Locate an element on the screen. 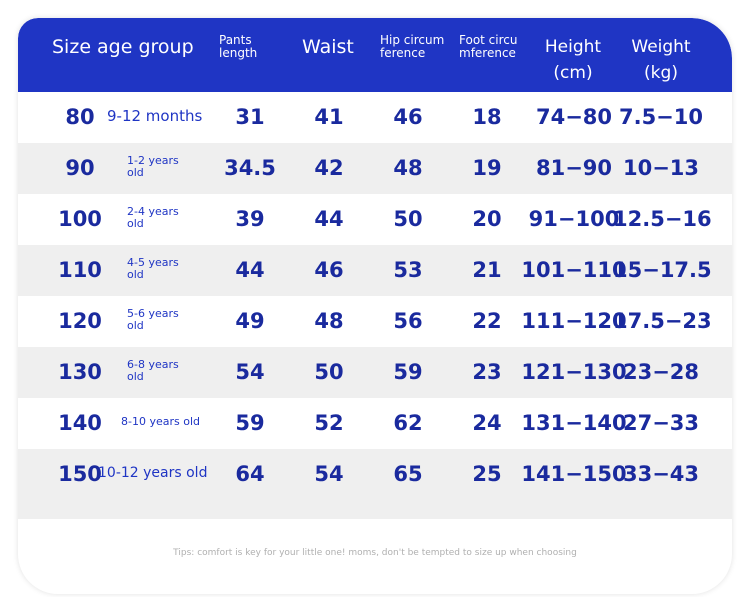 This screenshot has width=750, height=597. value-cell: 31 is located at coordinates (250, 117).